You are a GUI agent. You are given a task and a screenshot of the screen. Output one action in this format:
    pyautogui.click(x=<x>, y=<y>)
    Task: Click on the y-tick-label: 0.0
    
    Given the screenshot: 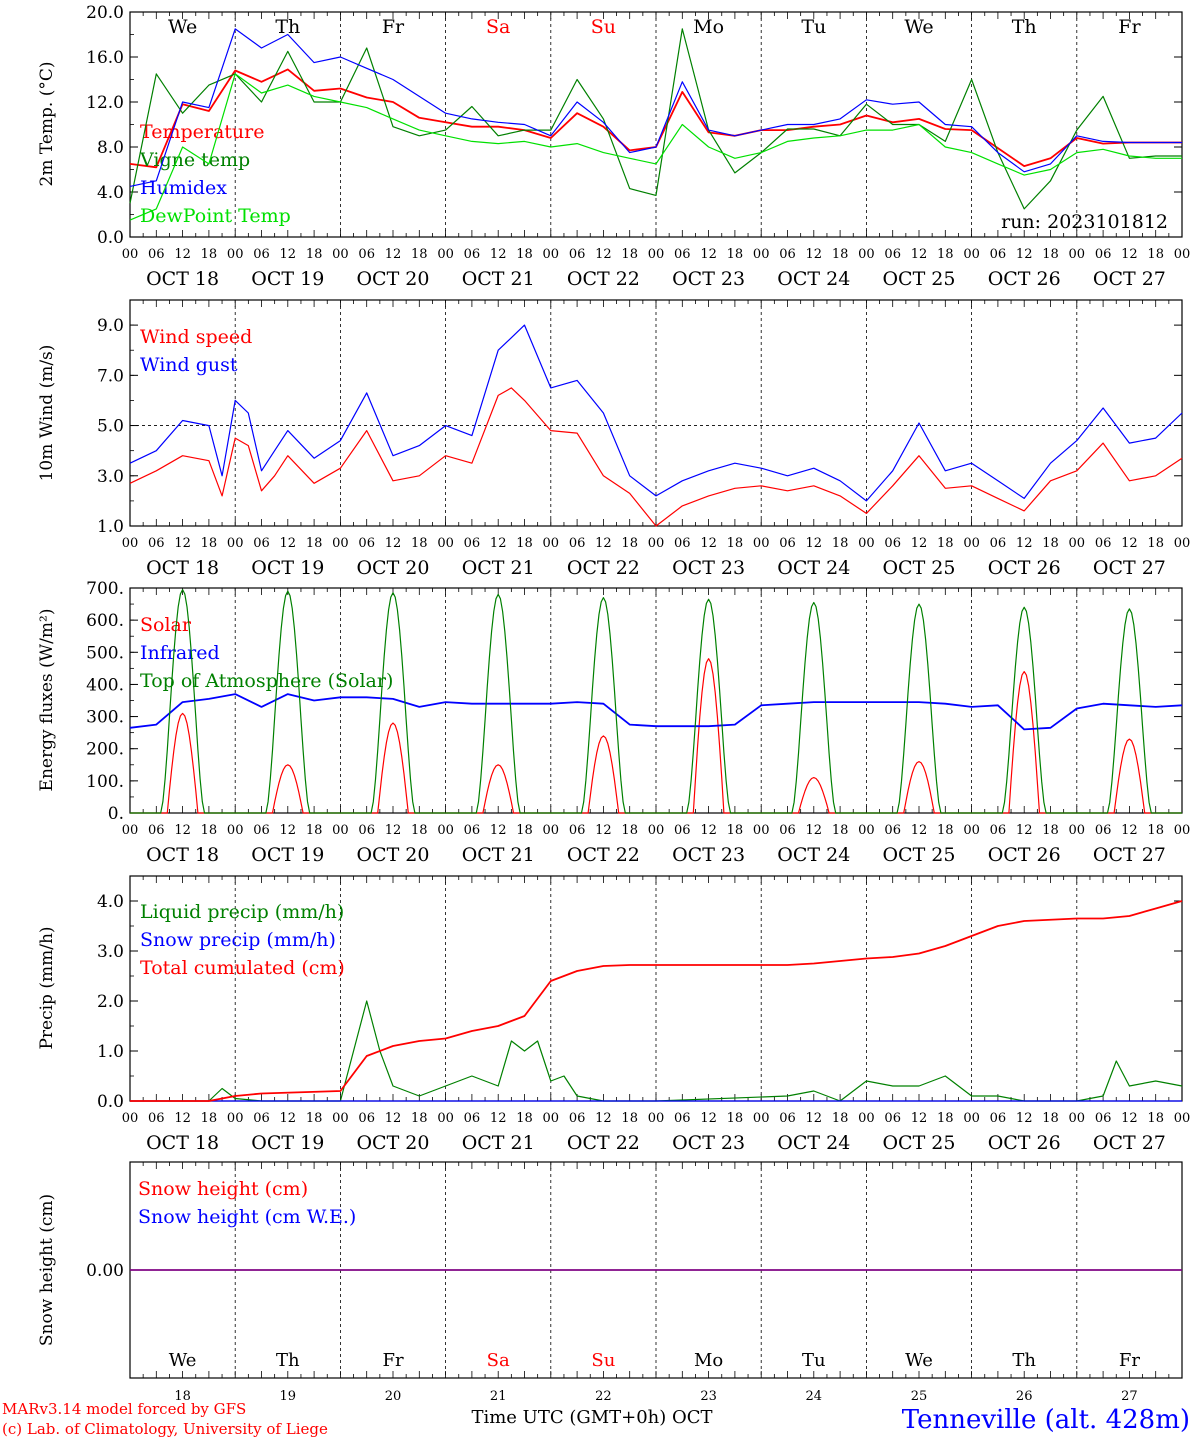 What is the action you would take?
    pyautogui.click(x=110, y=238)
    